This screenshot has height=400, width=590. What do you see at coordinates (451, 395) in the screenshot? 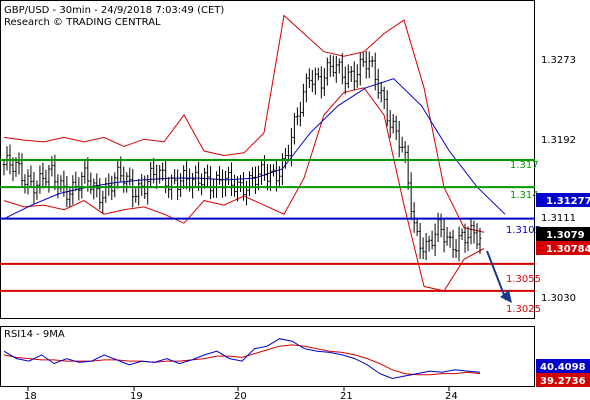
I see `x-tick-24: 24` at bounding box center [451, 395].